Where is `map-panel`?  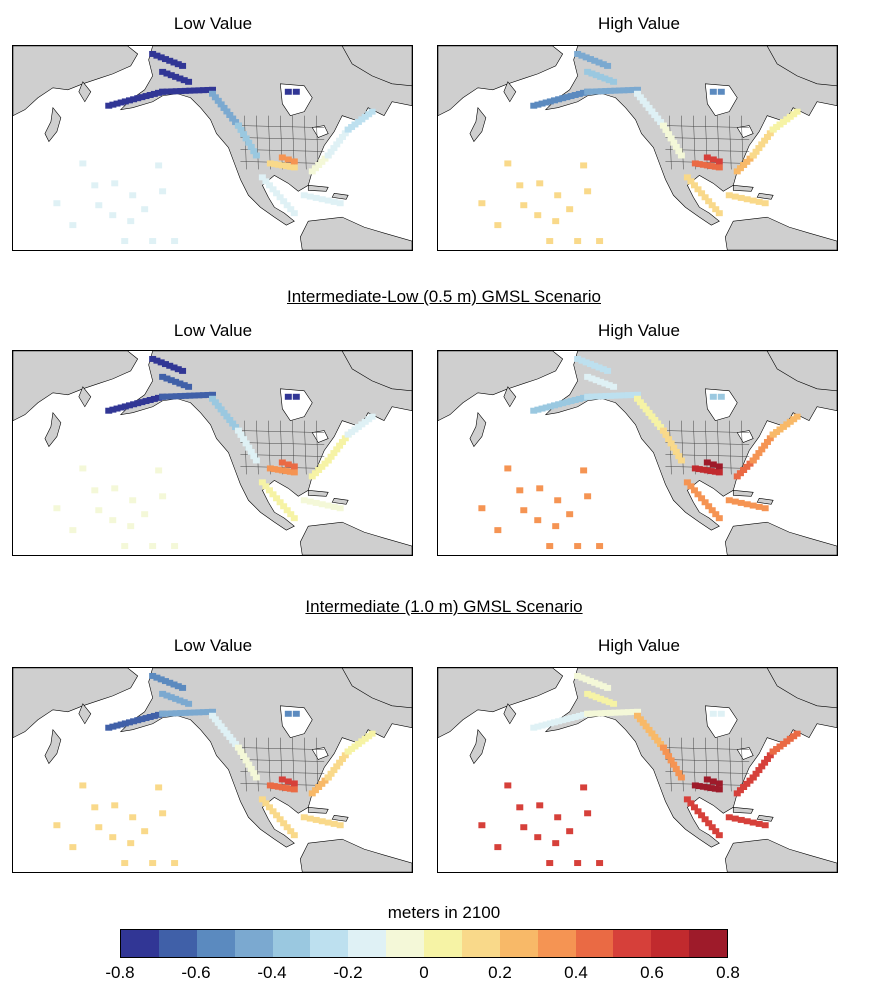 map-panel is located at coordinates (637, 770).